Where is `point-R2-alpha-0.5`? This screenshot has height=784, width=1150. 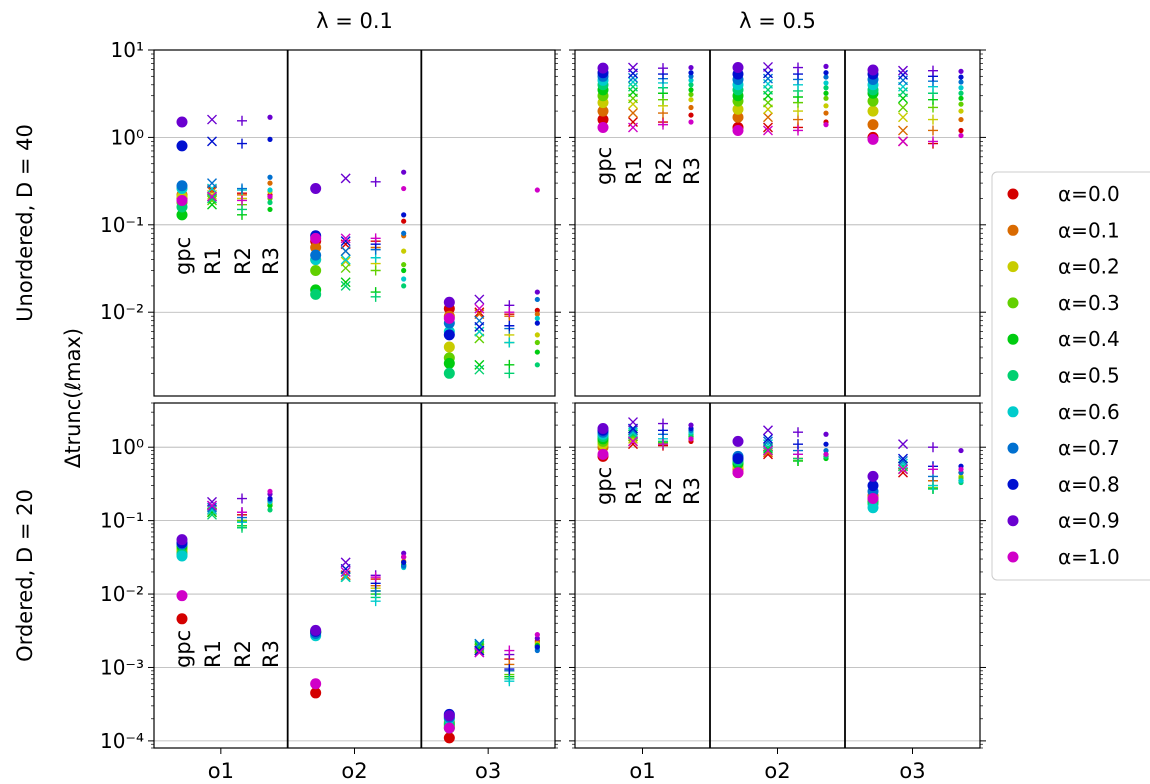
point-R2-alpha-0.5 is located at coordinates (509, 373).